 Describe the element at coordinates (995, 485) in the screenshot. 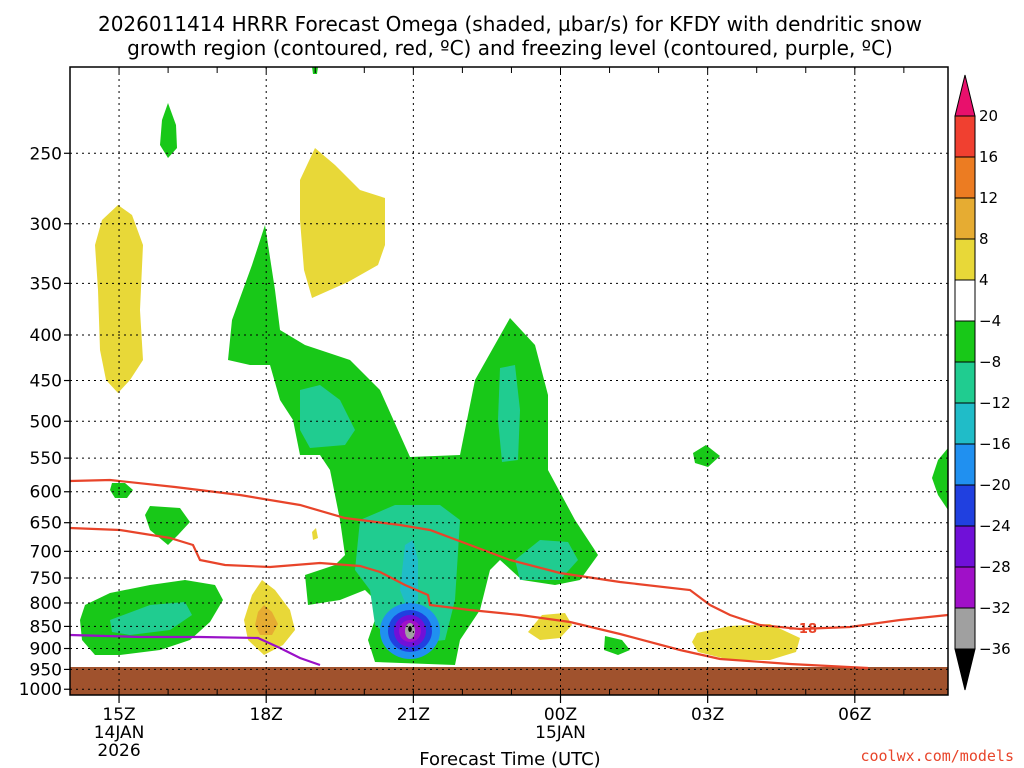

I see `colorbar-tick-label: −20` at that location.